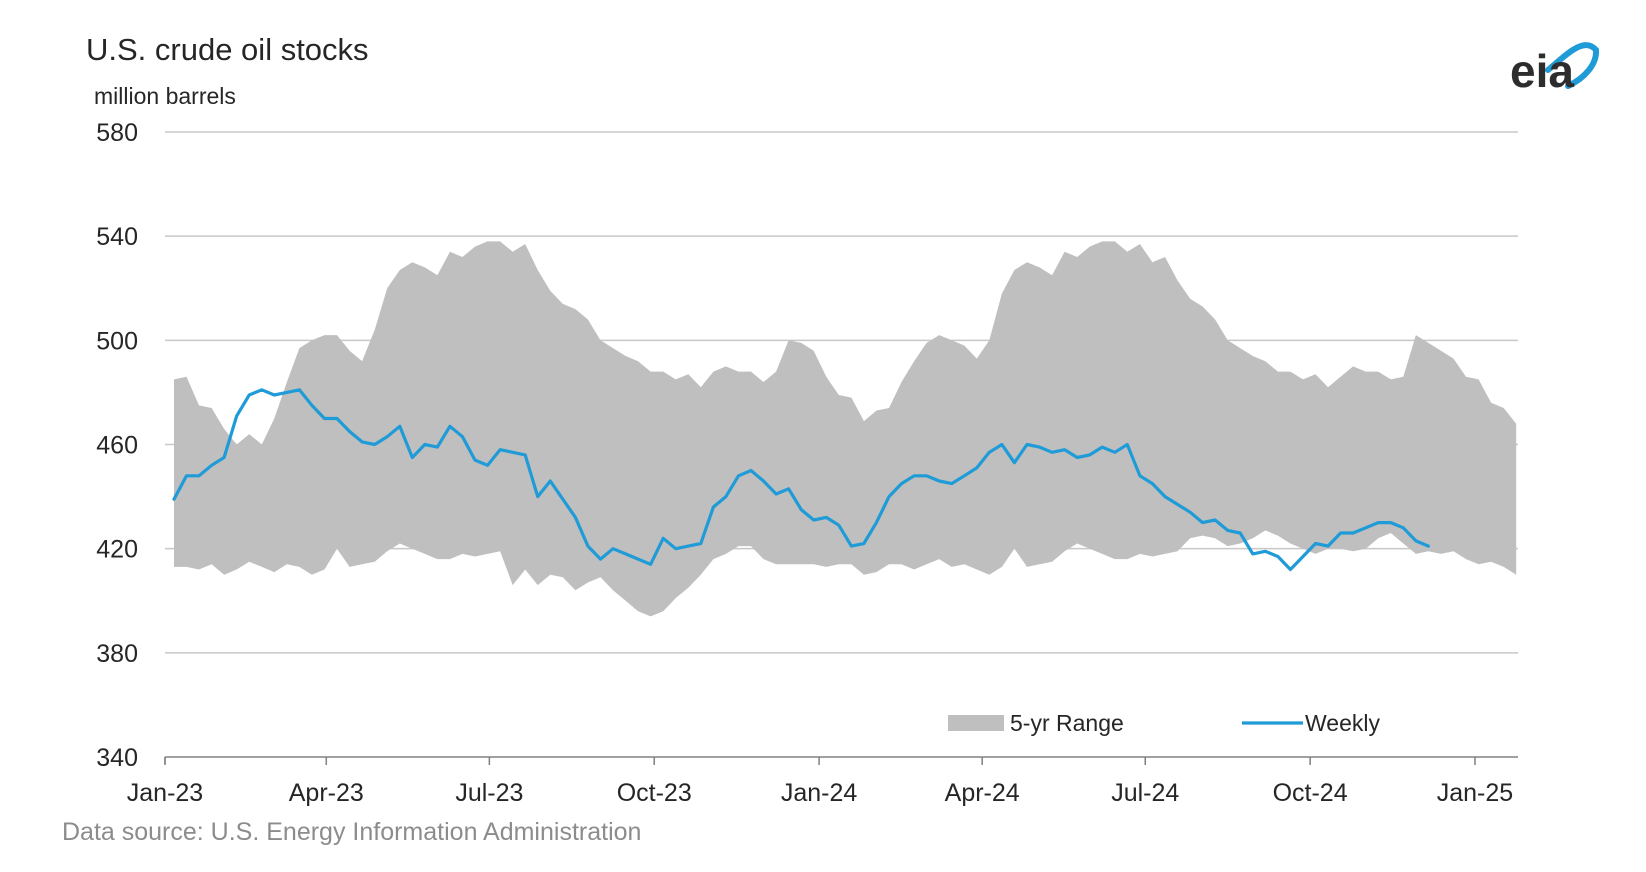 The height and width of the screenshot is (872, 1646). Describe the element at coordinates (117, 237) in the screenshot. I see `y-tick-label: 540` at that location.